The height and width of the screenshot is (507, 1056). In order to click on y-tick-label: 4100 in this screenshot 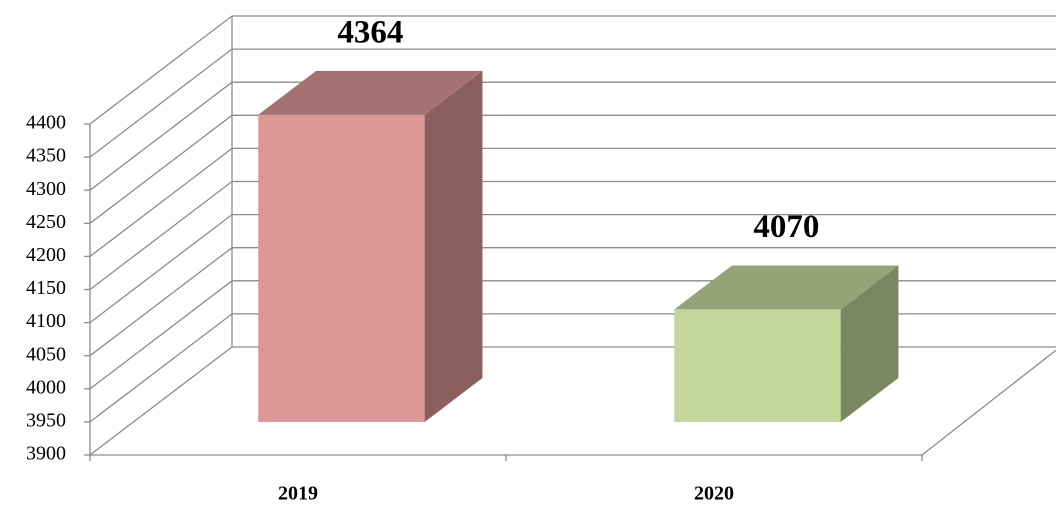, I will do `click(46, 321)`.